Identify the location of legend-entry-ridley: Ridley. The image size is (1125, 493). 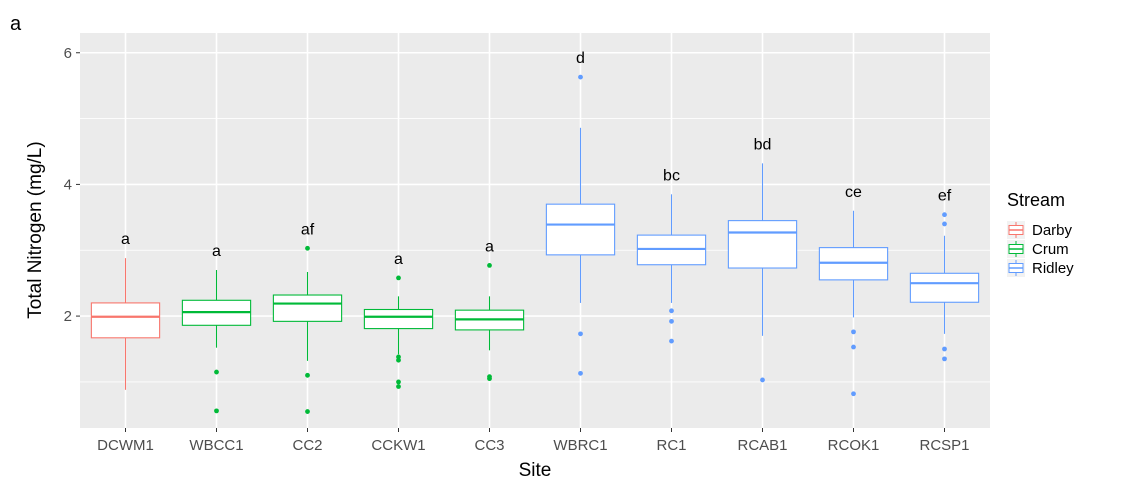
(1040, 268).